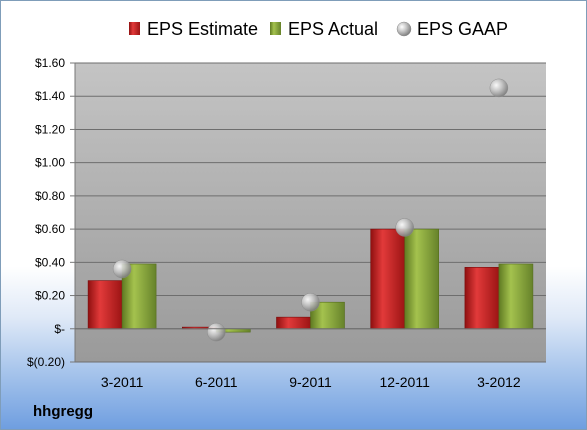 Image resolution: width=587 pixels, height=430 pixels. What do you see at coordinates (46, 362) in the screenshot?
I see `y-tick-label: $(0.20)` at bounding box center [46, 362].